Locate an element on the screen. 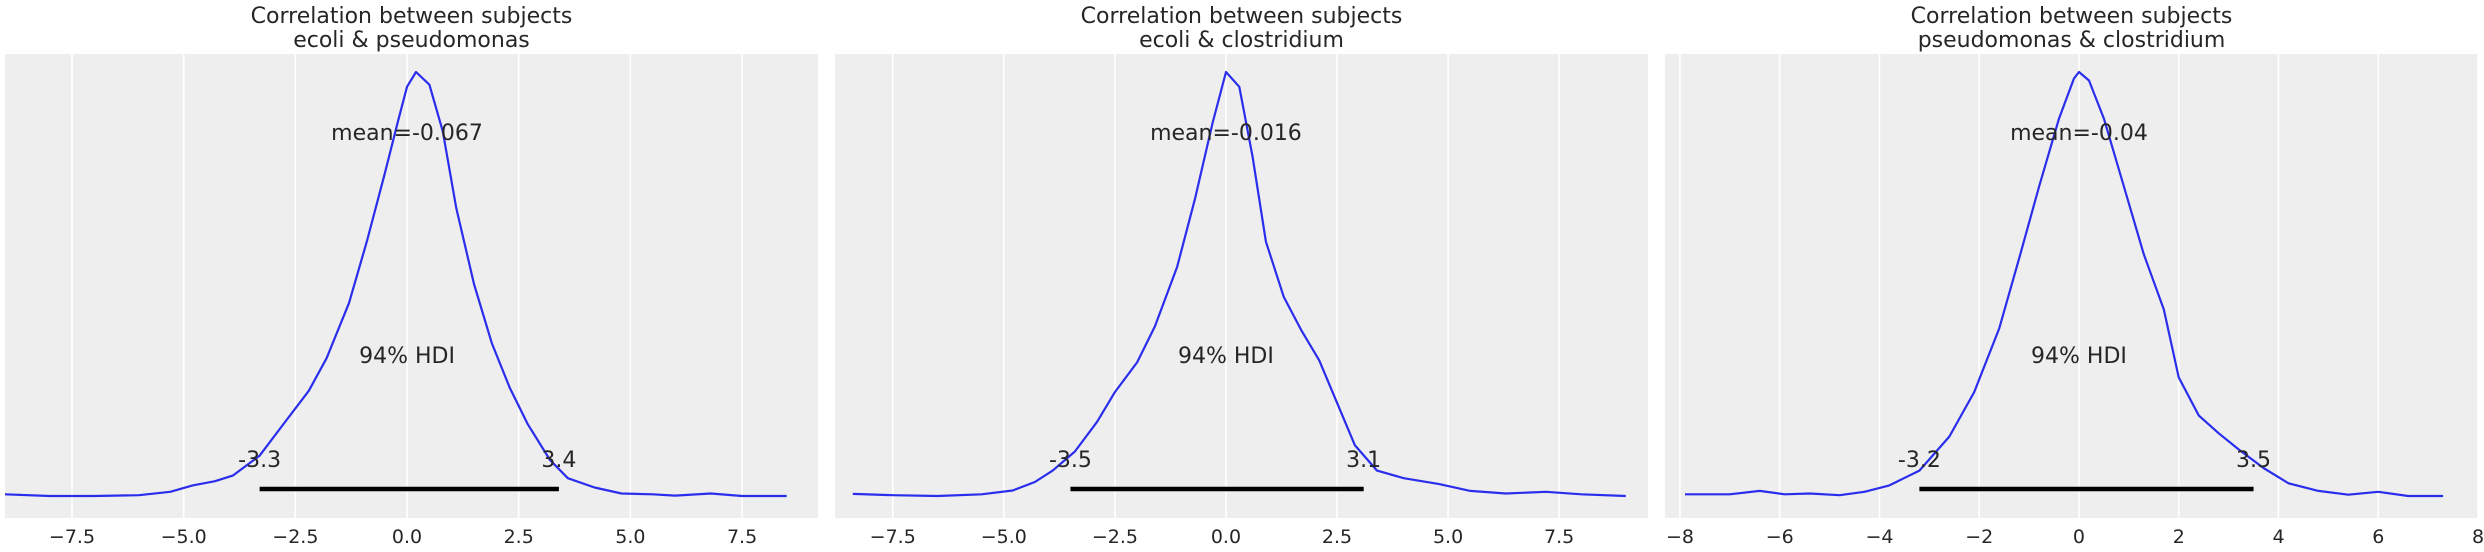  hdi-high-label: 3.1 is located at coordinates (1363, 460).